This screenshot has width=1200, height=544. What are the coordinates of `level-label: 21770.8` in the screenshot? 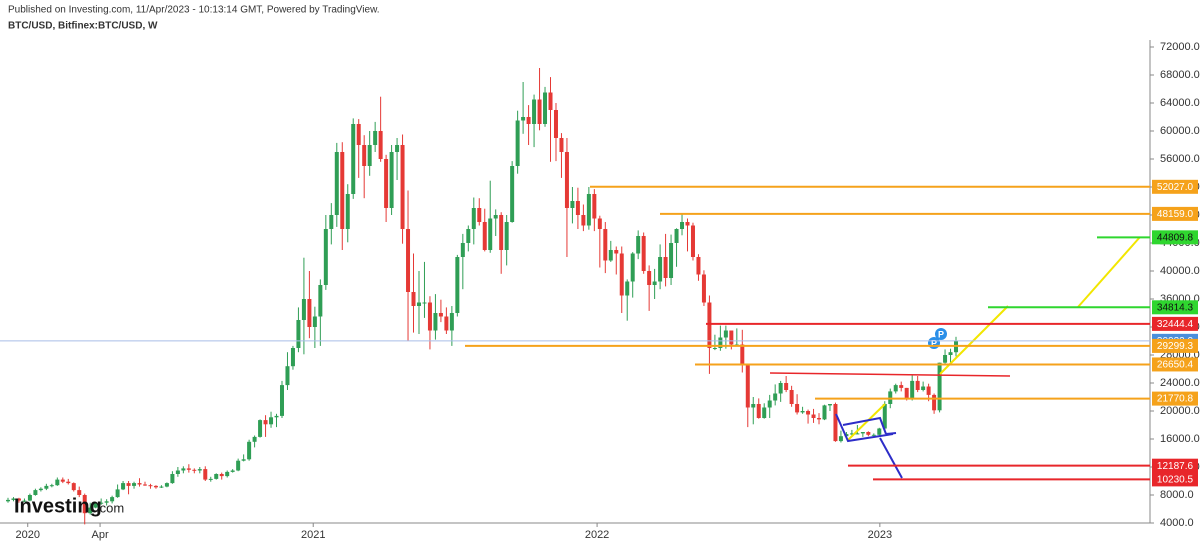 It's located at (1175, 399).